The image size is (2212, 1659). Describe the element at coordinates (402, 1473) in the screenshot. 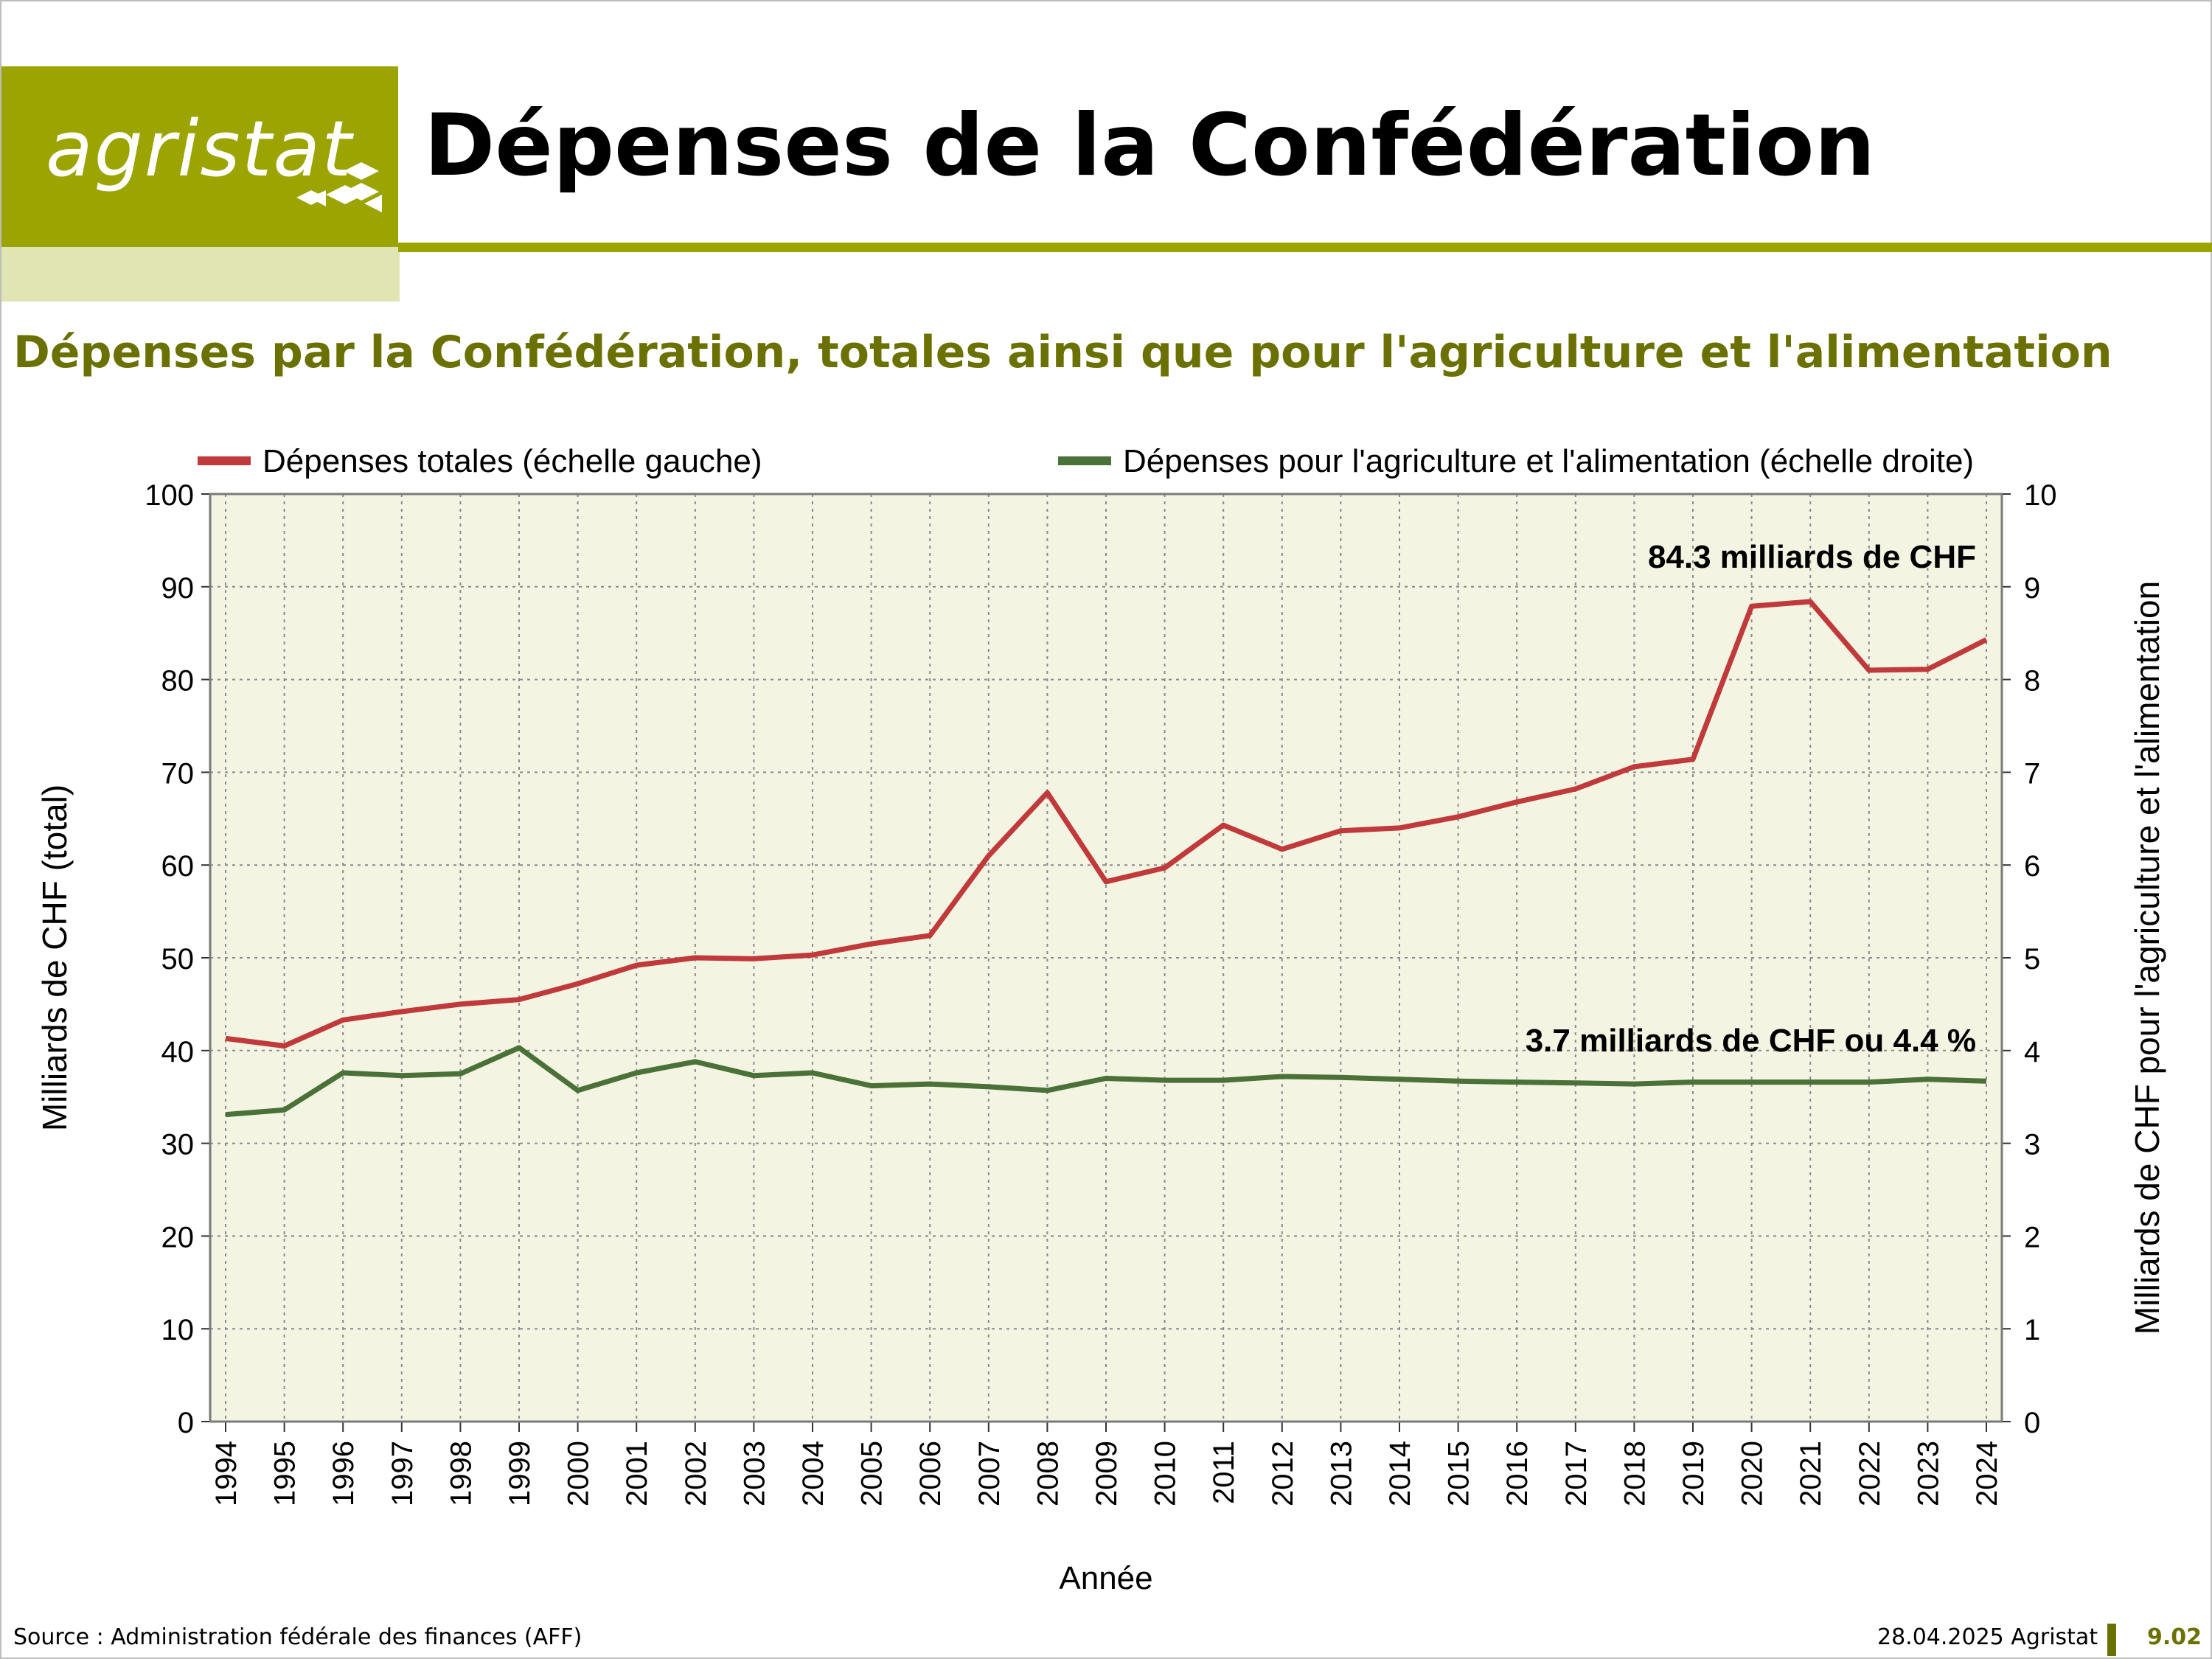

I see `x-tick-label: 1997` at that location.